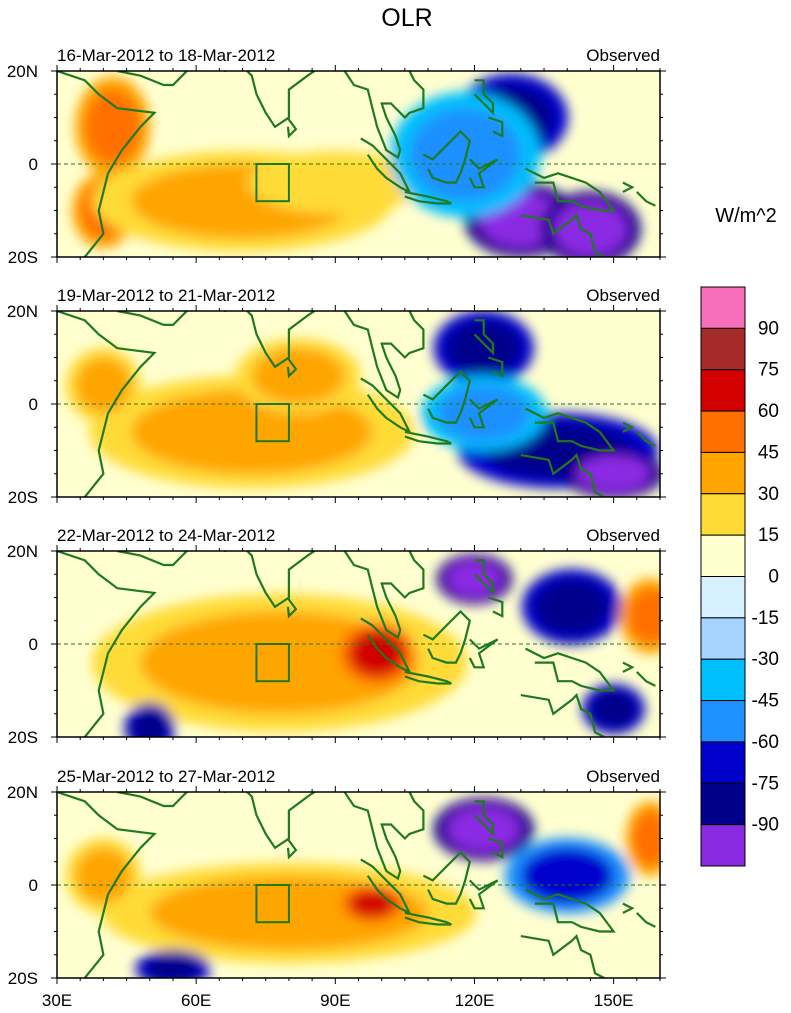  Describe the element at coordinates (768, 370) in the screenshot. I see `colorbar-label: 75` at that location.